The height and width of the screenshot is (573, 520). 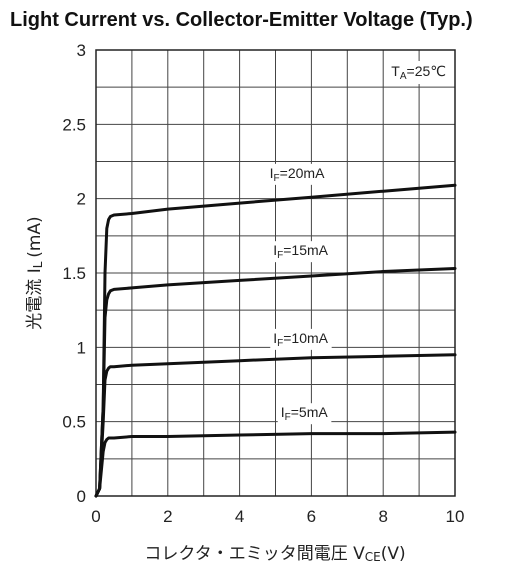 I want to click on temperature-label-background, so click(x=418, y=72).